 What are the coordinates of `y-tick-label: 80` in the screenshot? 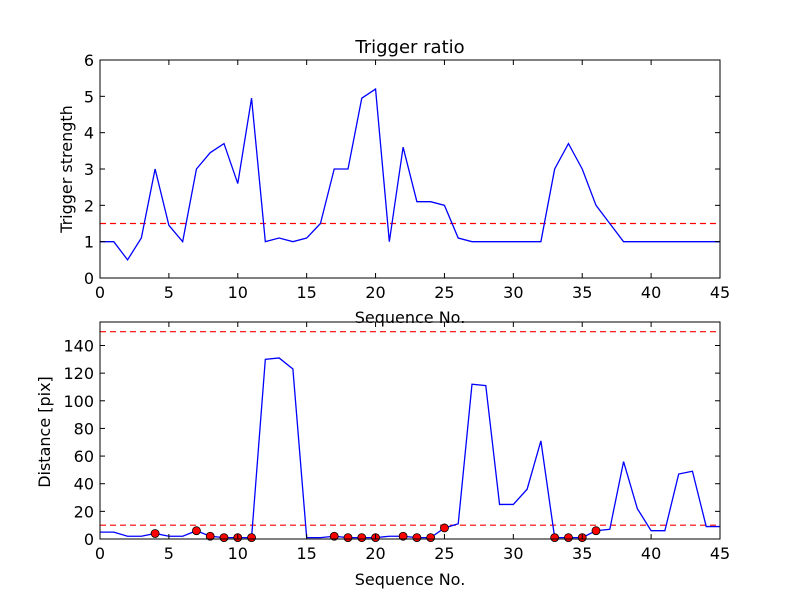 It's located at (84, 428).